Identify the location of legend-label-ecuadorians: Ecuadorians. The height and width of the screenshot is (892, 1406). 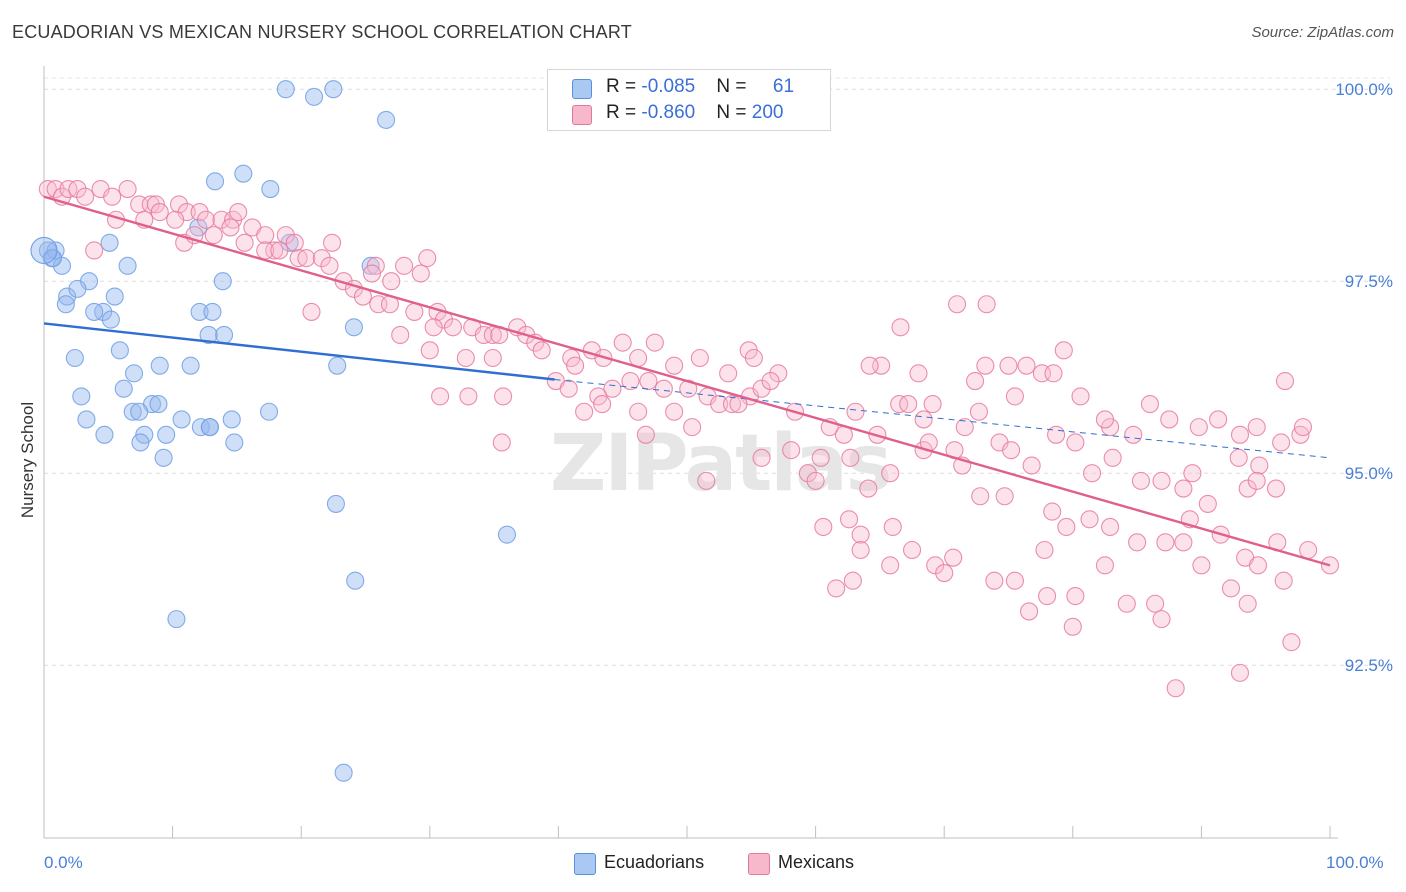
(654, 862).